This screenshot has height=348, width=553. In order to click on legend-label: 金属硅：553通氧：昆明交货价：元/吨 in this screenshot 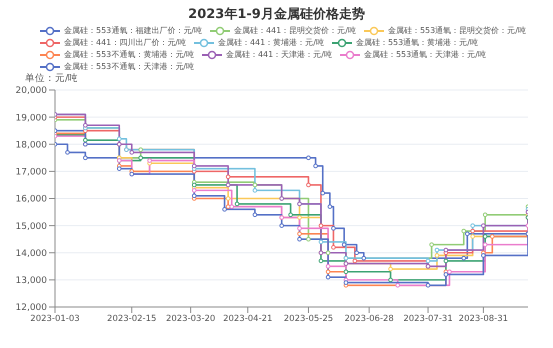, I will do `click(457, 30)`.